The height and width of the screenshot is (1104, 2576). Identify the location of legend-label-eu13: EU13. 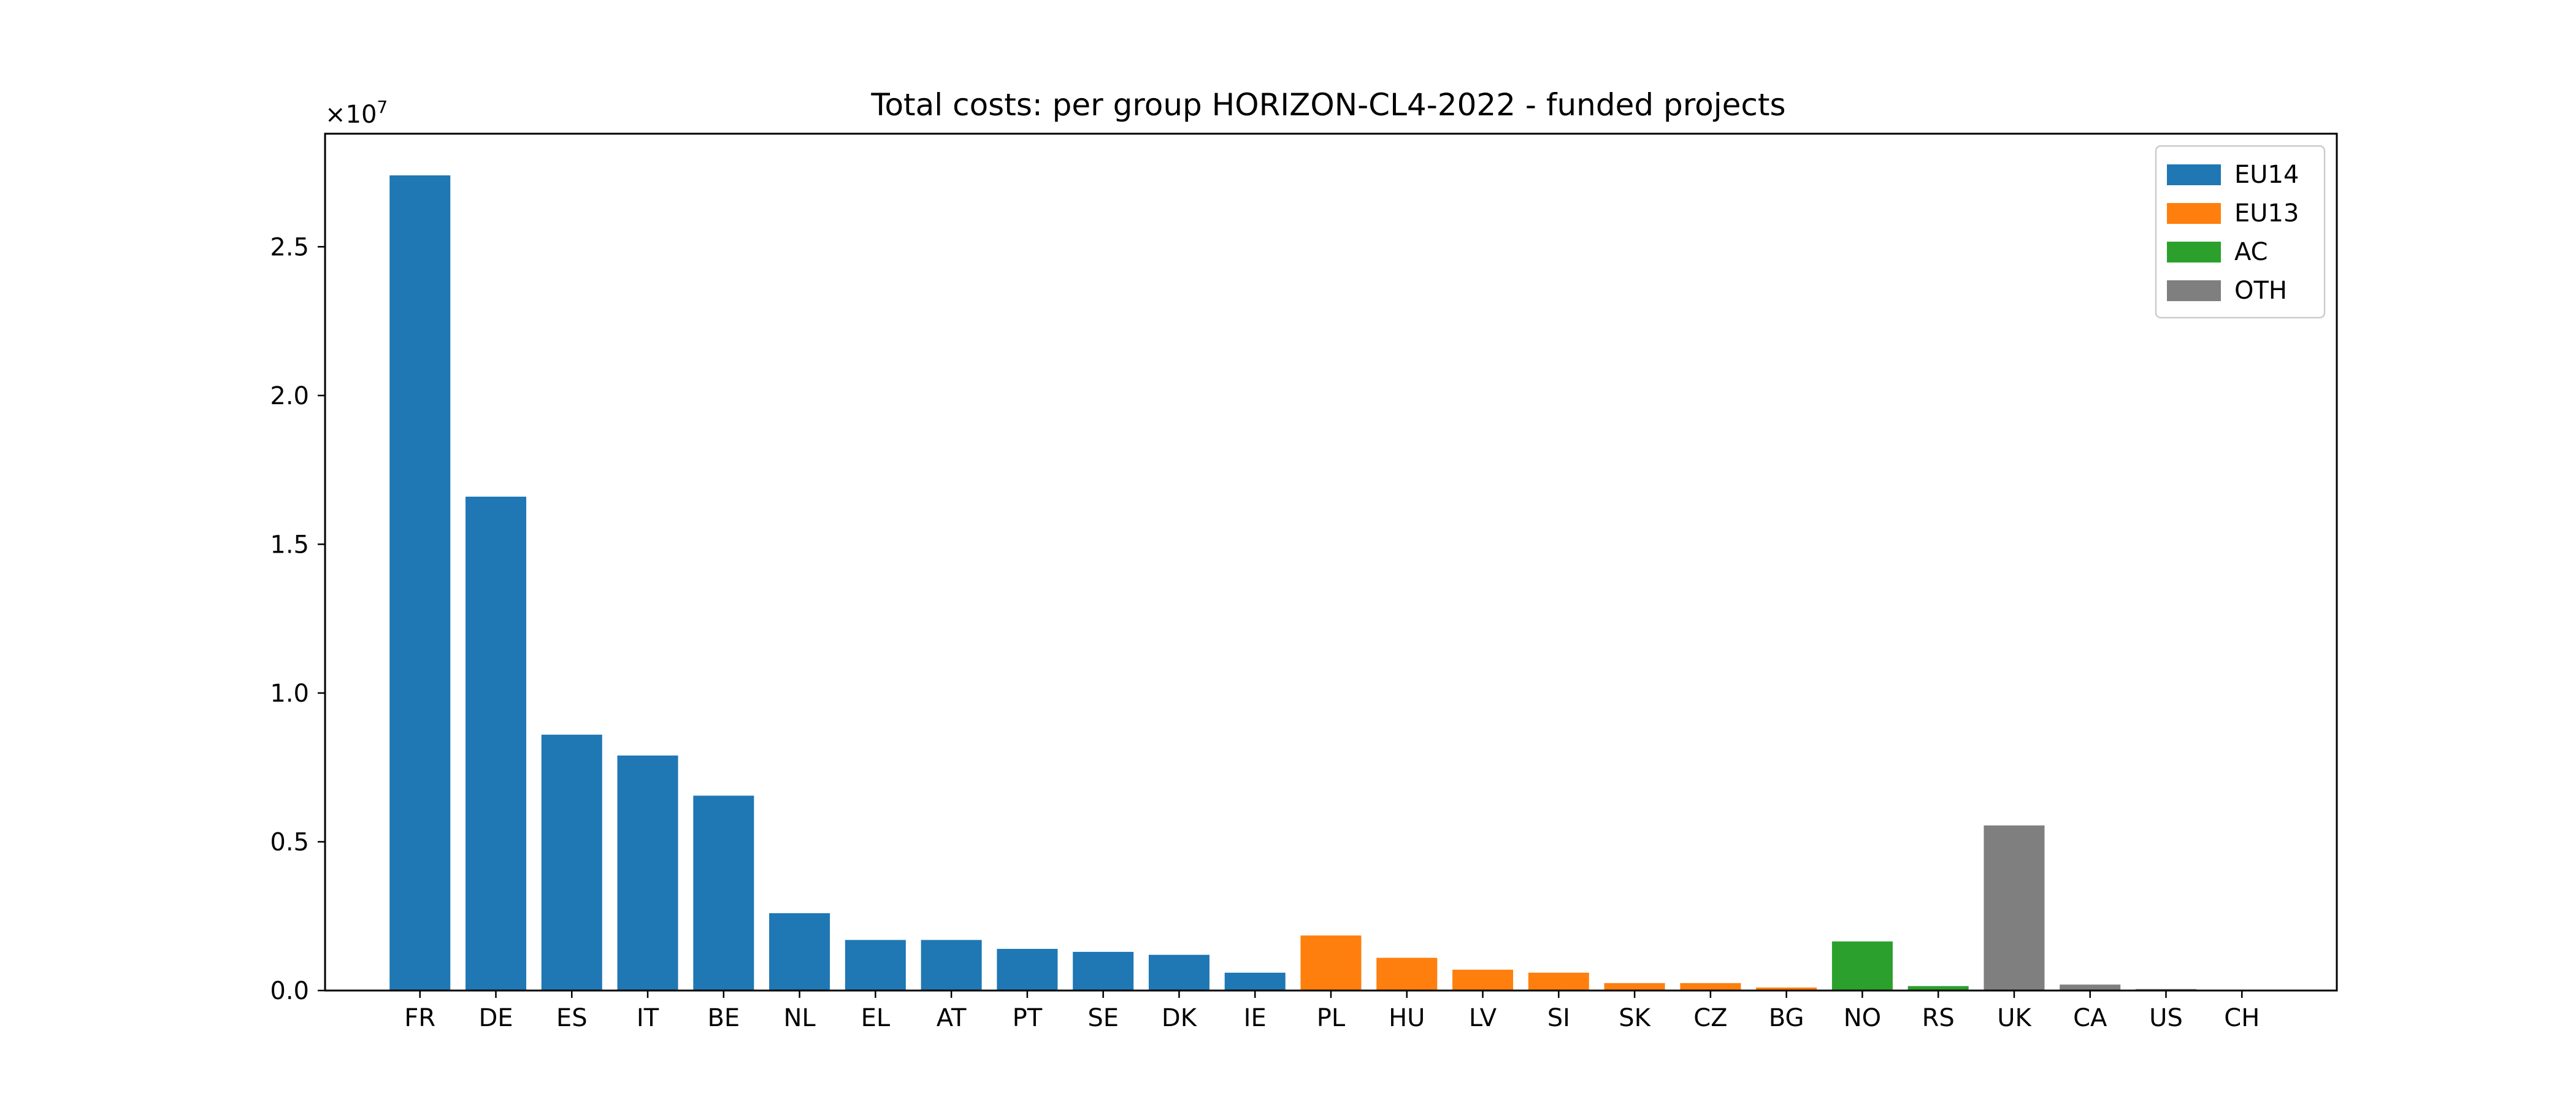
(2266, 213).